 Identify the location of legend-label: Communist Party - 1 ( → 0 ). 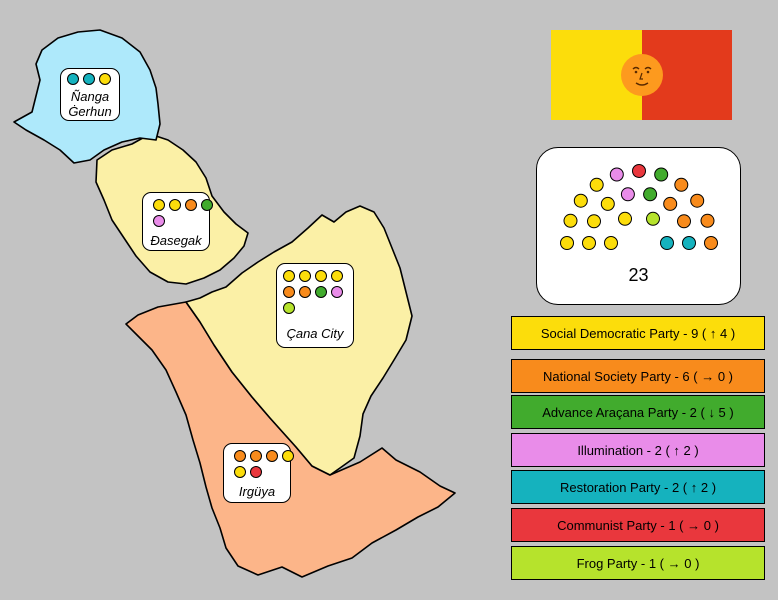
(638, 525).